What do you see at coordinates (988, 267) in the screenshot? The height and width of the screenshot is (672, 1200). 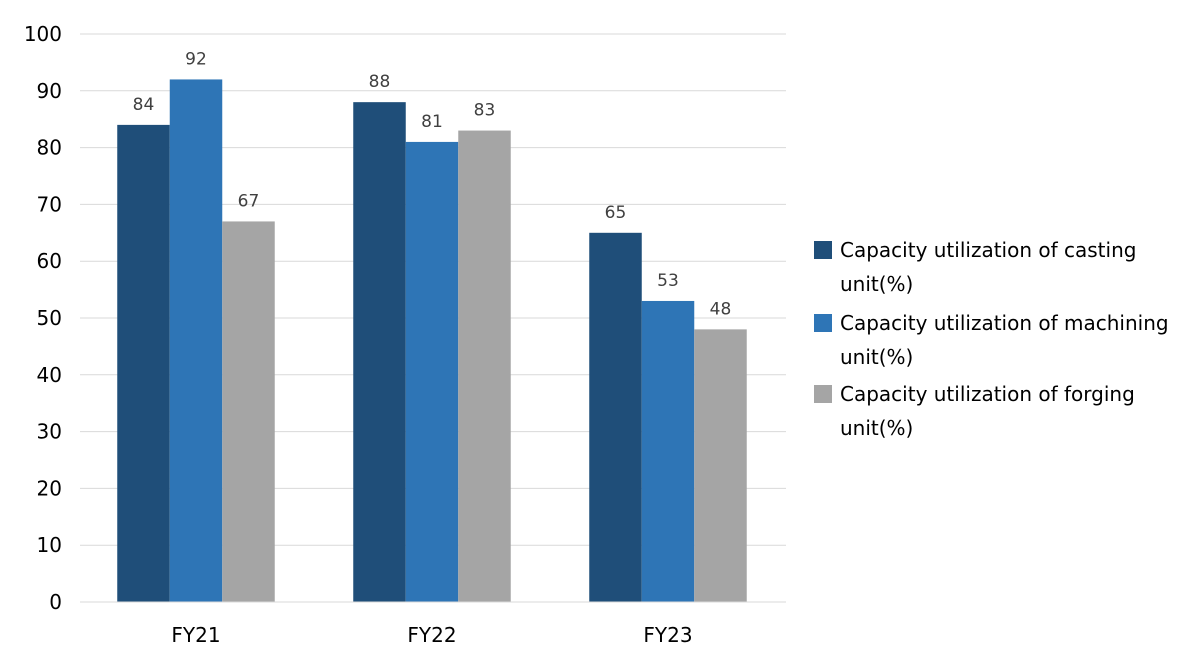 I see `legend-entry-1: Capacity utilization of casting unit(%)` at bounding box center [988, 267].